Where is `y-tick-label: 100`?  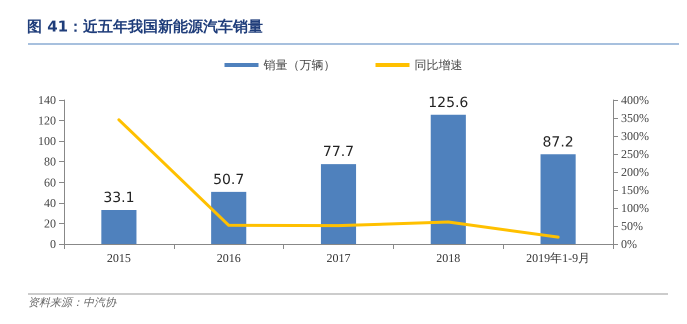
y-tick-label: 100 is located at coordinates (47, 141).